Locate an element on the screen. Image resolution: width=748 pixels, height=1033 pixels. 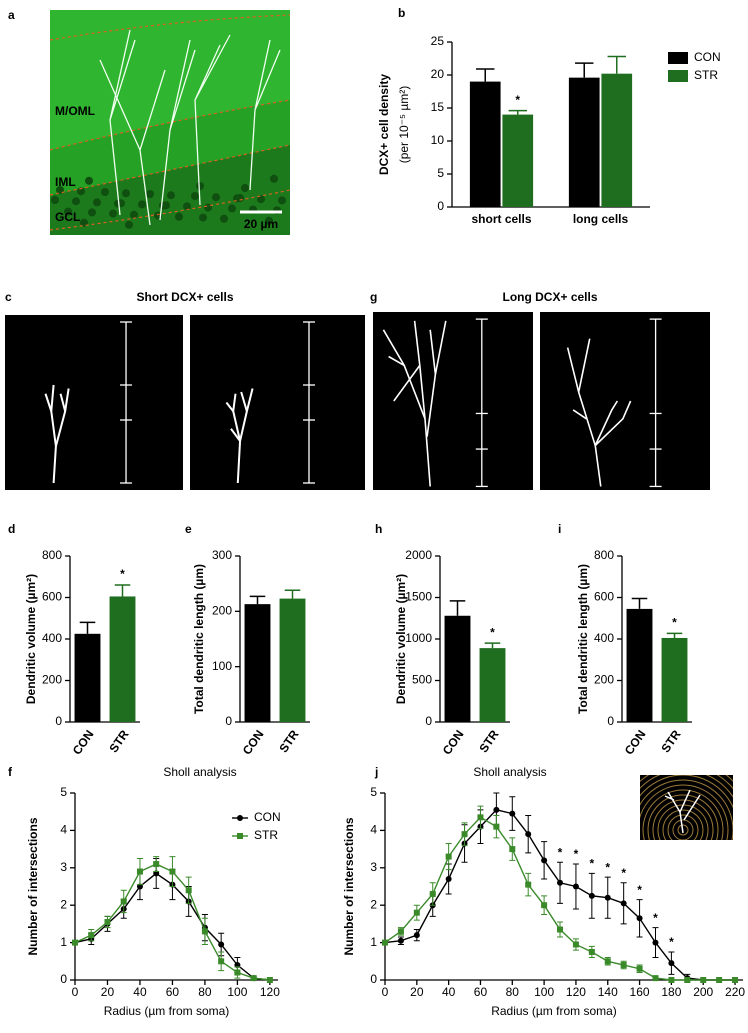
y-tick-label: 300 is located at coordinates (222, 555).